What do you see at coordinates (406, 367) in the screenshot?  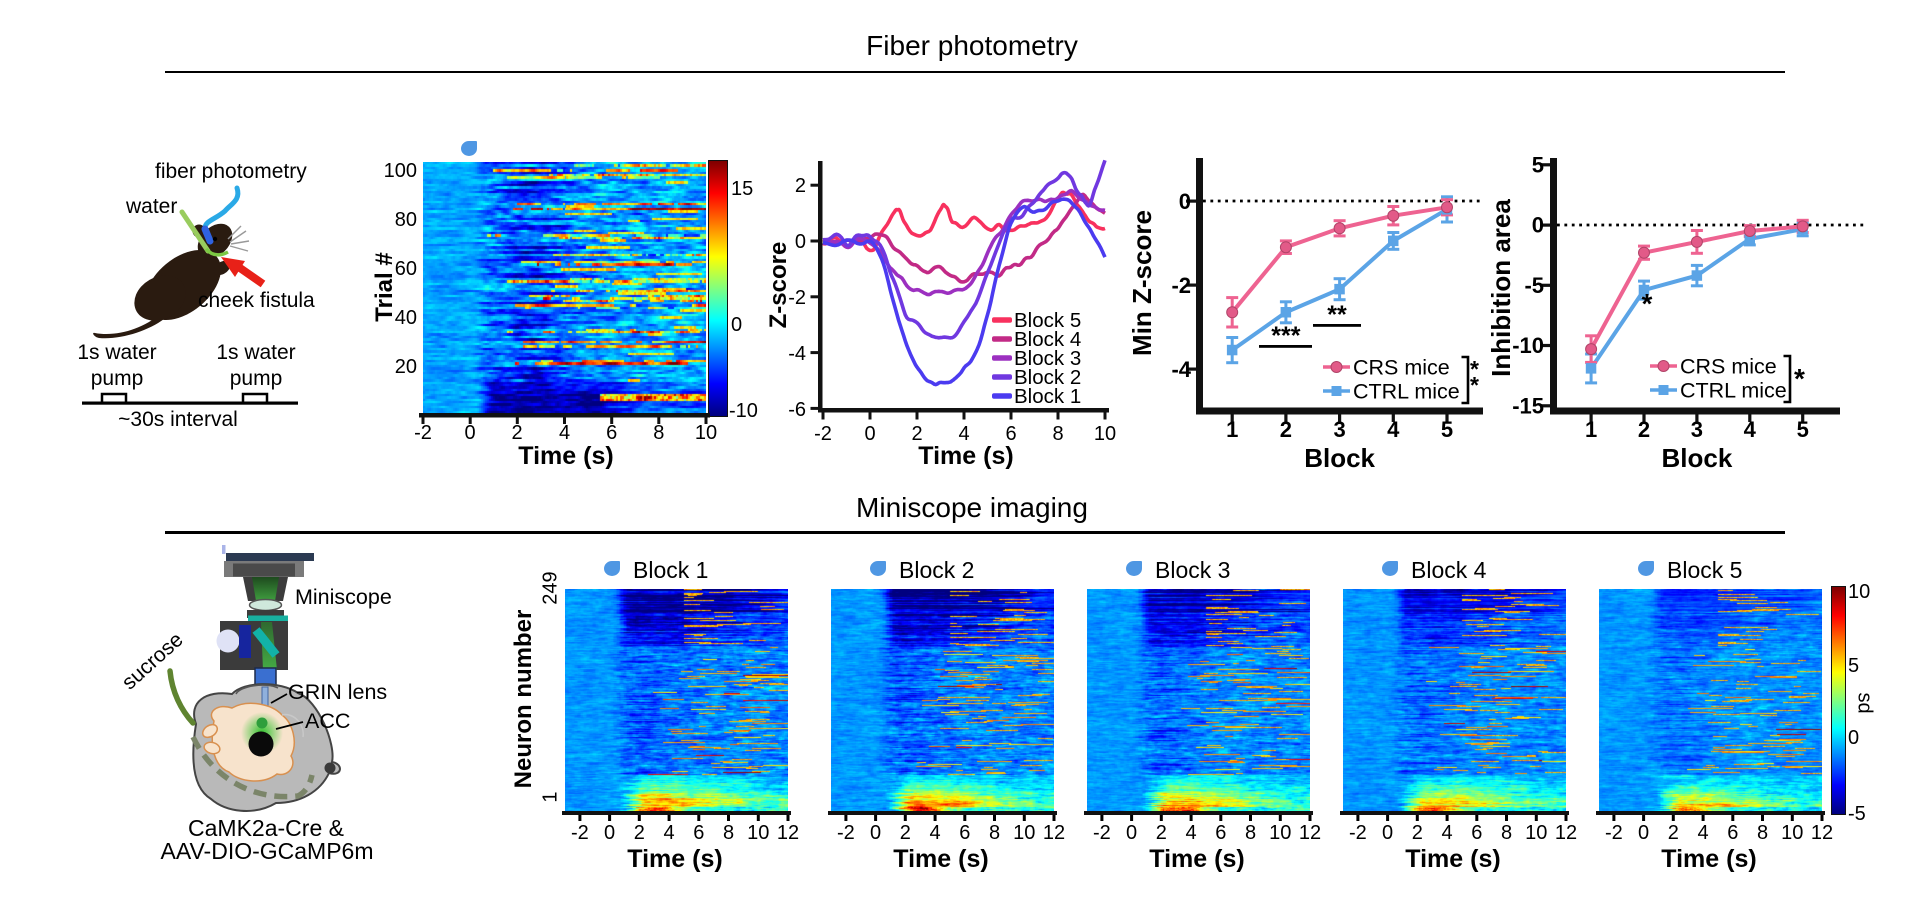 I see `svg-text: 20` at bounding box center [406, 367].